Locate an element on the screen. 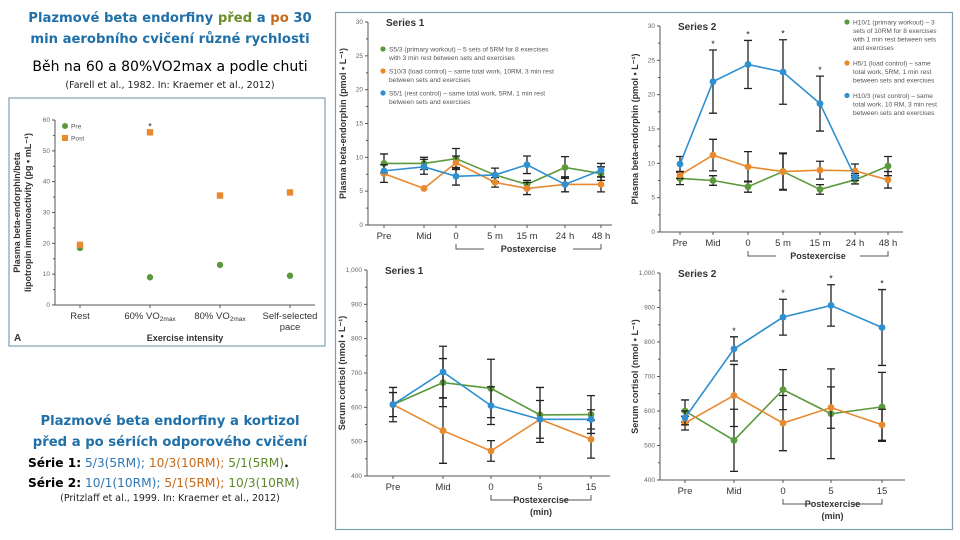 This screenshot has width=960, height=540. y-tick-label: 30 is located at coordinates (47, 213).